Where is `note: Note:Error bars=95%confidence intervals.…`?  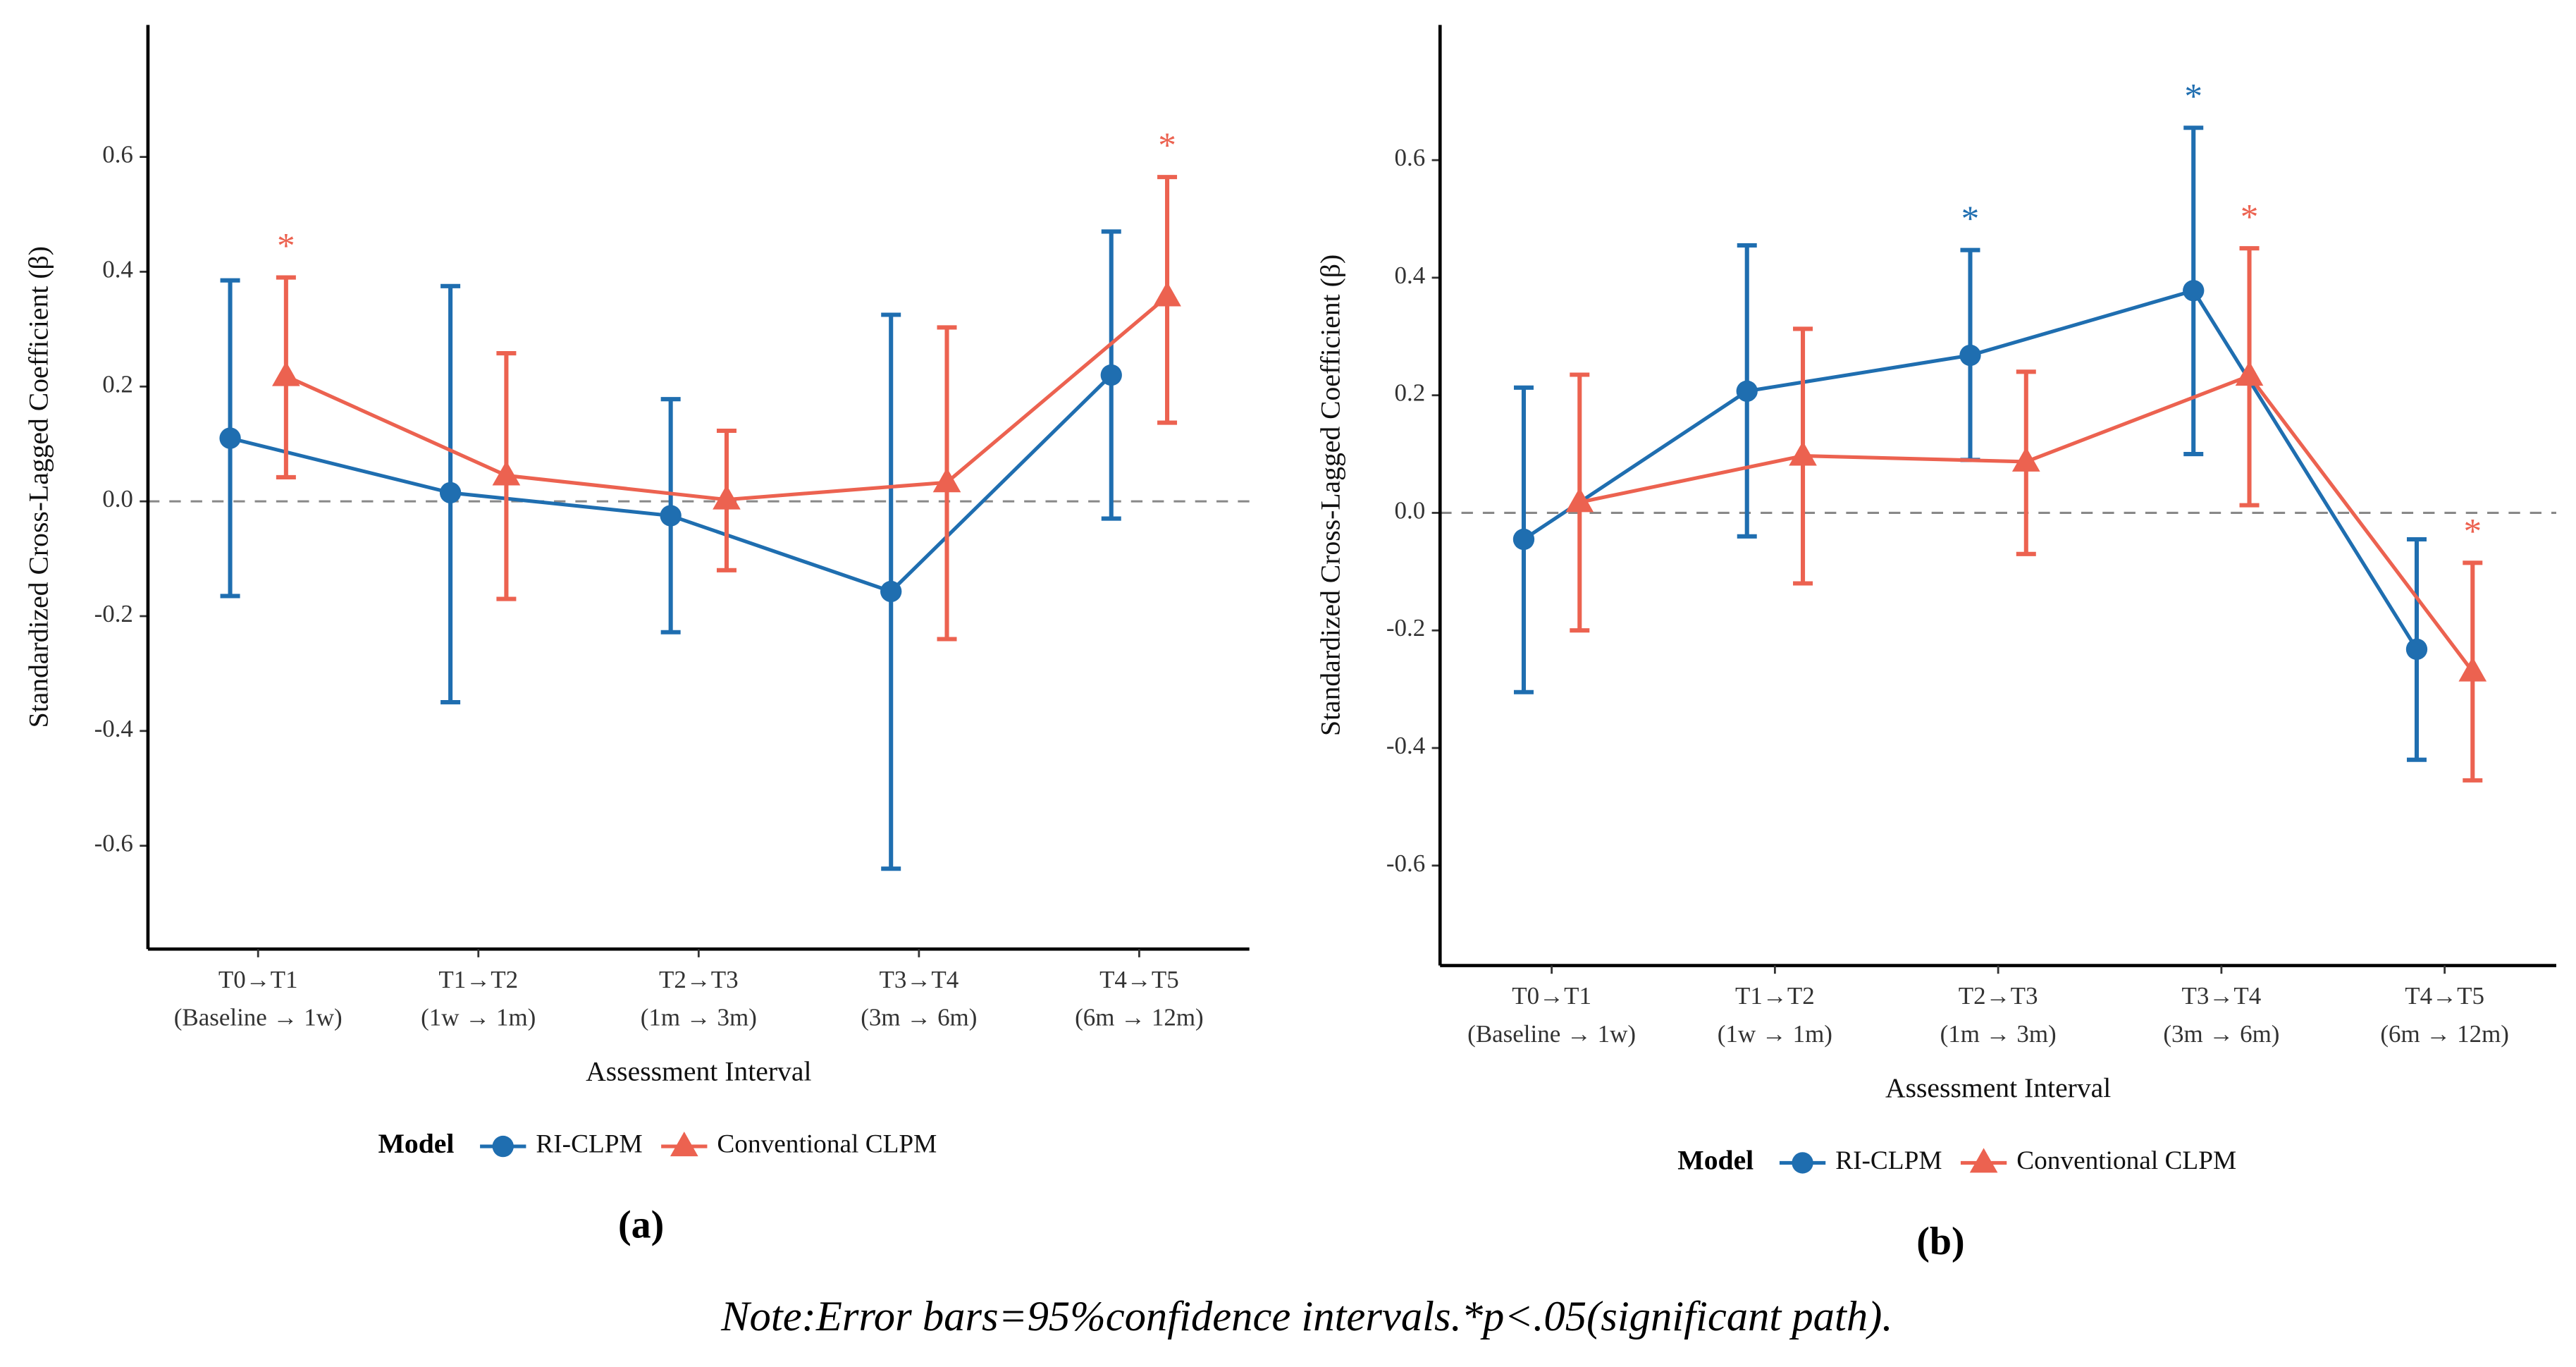
note: Note:Error bars=95%confidence intervals.… is located at coordinates (1306, 1316).